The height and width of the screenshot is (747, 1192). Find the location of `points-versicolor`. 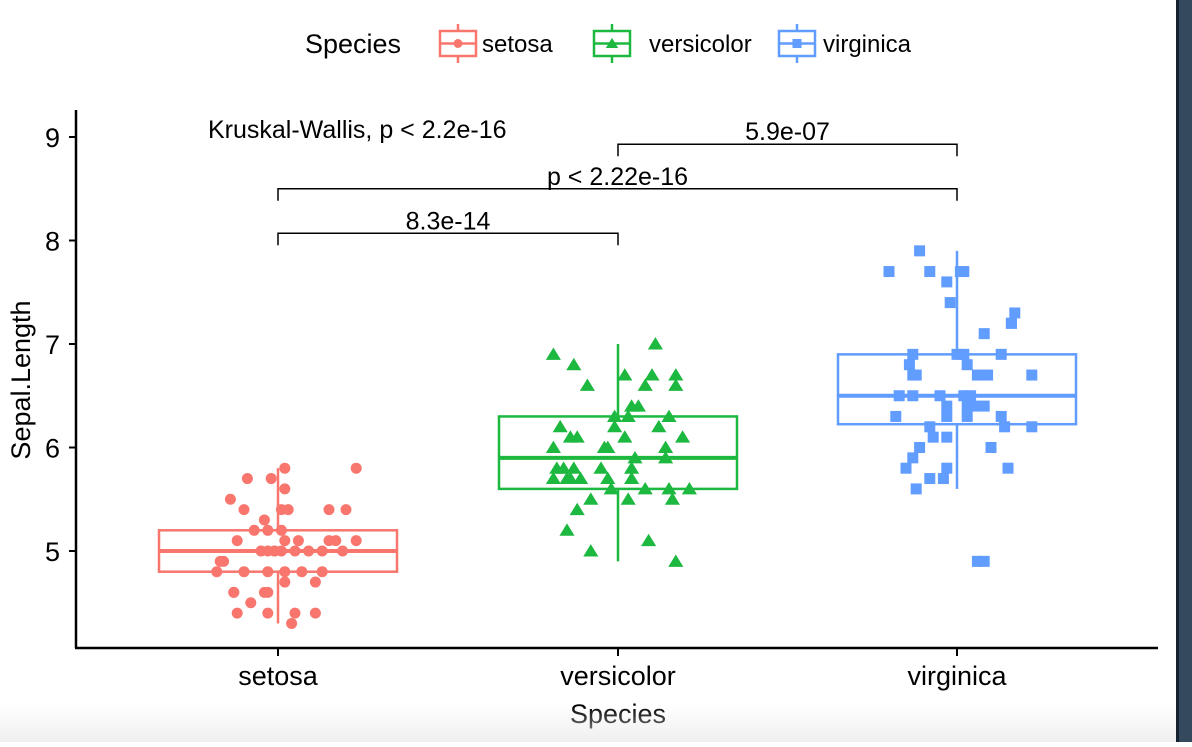

points-versicolor is located at coordinates (621, 452).